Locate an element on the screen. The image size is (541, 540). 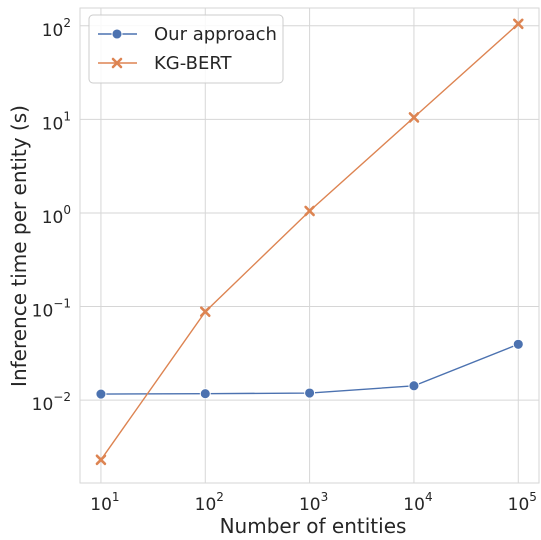
x-tick-label: 10¹ is located at coordinates (104, 502).